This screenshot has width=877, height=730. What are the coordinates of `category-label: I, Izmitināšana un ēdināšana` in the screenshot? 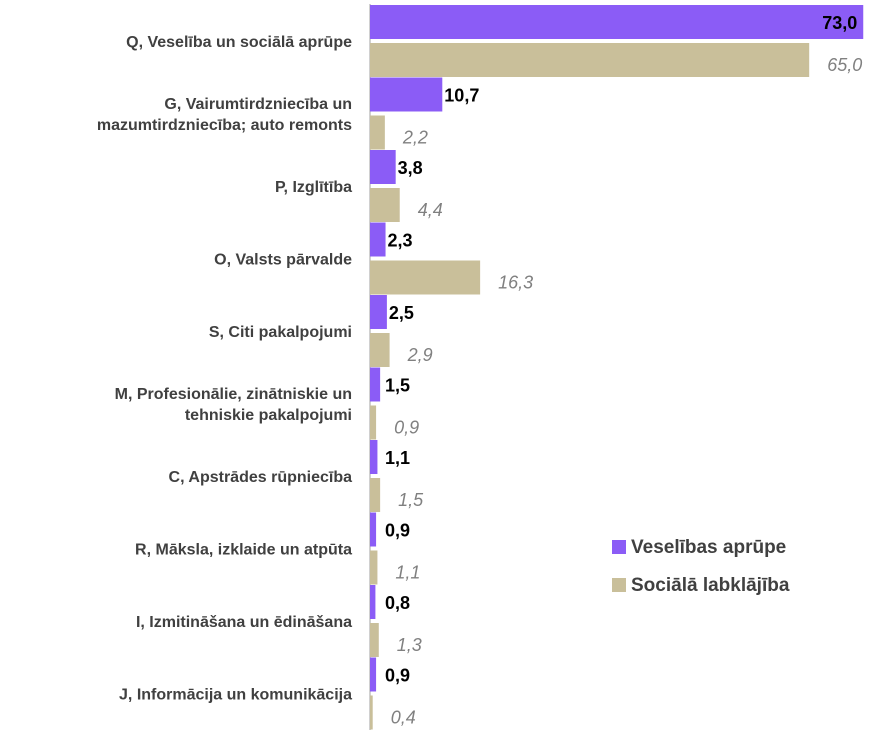 It's located at (244, 622).